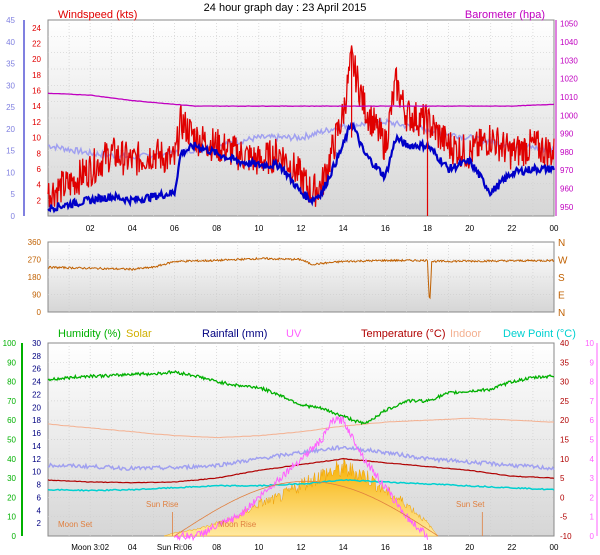 This screenshot has width=600, height=555. What do you see at coordinates (403, 334) in the screenshot?
I see `temperature-label: Temperature (°C)` at bounding box center [403, 334].